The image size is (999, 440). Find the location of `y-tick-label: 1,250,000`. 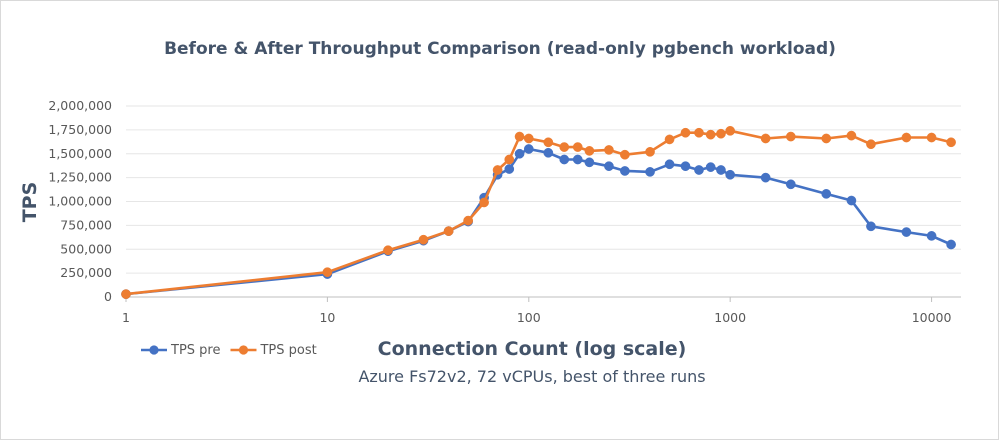

y-tick-label: 1,250,000 is located at coordinates (80, 177).